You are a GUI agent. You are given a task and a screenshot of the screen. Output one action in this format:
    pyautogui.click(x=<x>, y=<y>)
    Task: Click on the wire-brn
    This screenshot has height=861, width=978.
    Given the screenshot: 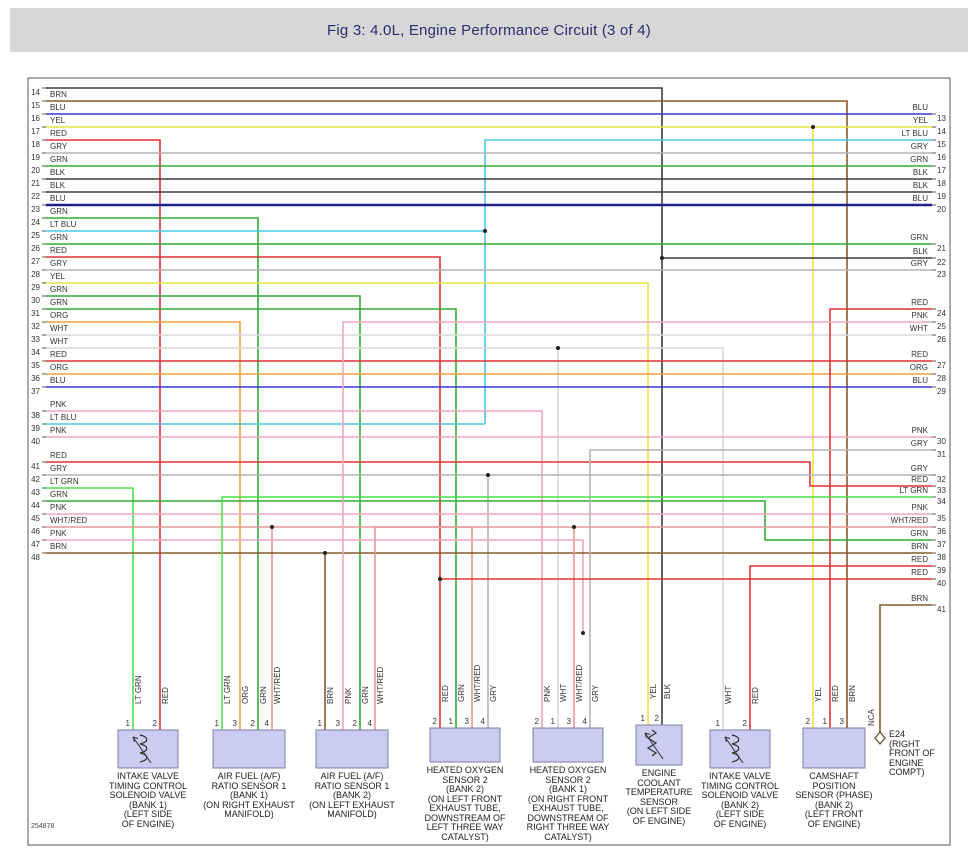 What is the action you would take?
    pyautogui.click(x=905, y=668)
    